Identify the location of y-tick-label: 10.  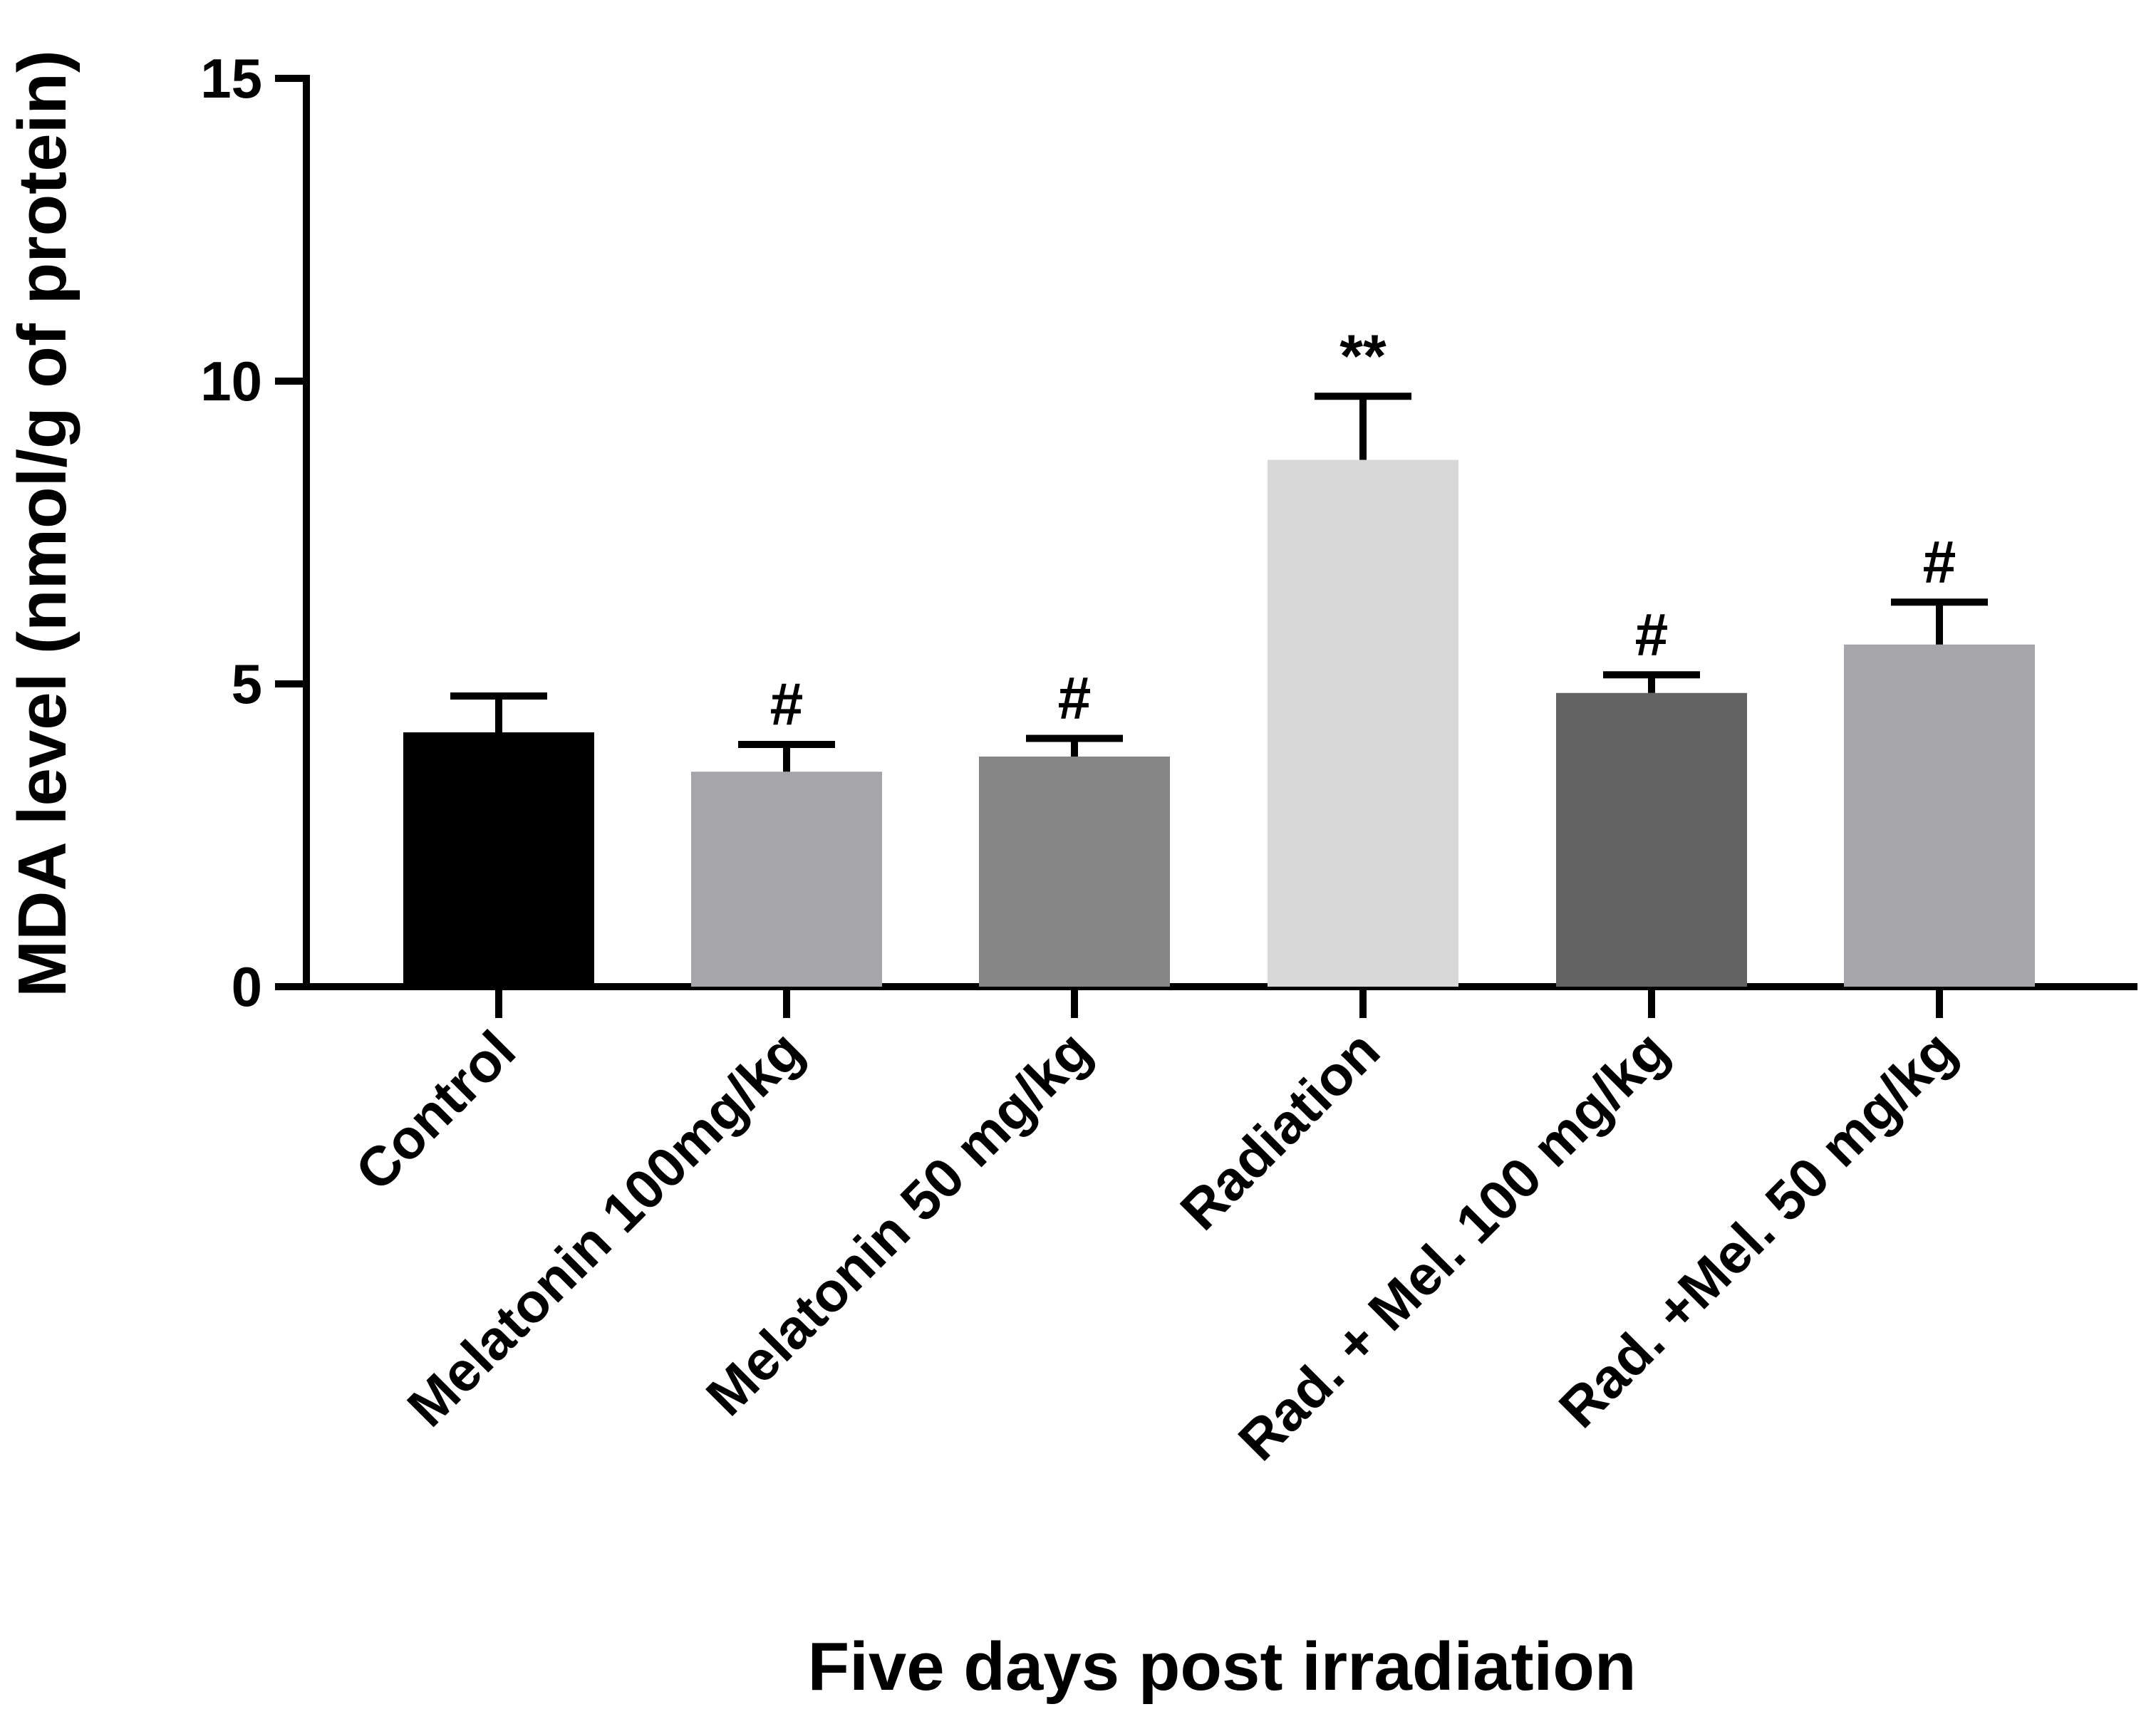
(231, 381).